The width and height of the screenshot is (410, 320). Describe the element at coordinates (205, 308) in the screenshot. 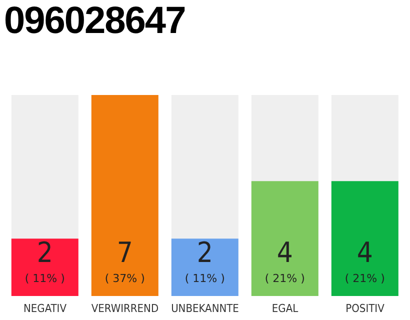

I see `x-tick-label: UNBEKANNTE` at that location.